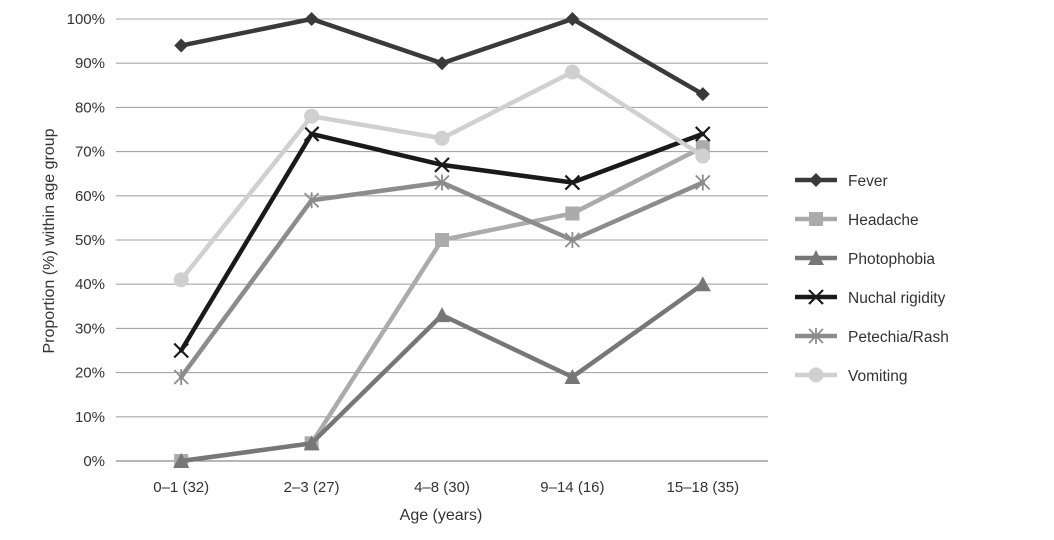  I want to click on legend-item-vomiting: Vomiting, so click(851, 376).